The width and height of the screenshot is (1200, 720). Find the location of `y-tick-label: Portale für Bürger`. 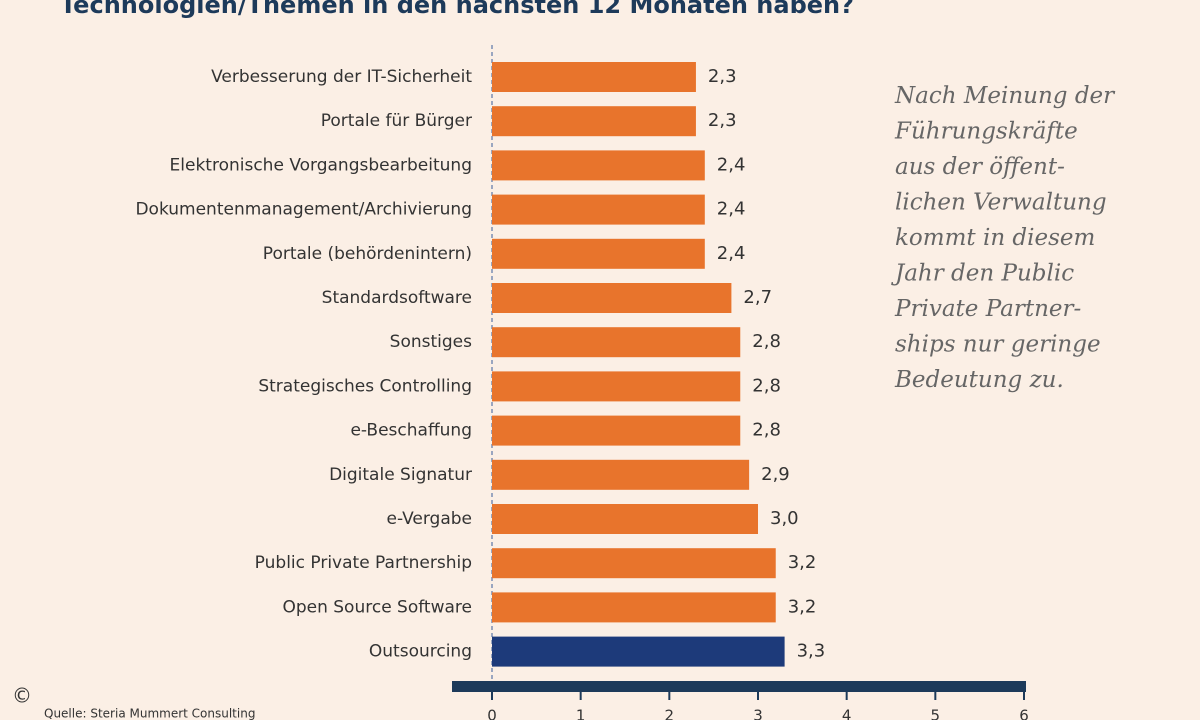

y-tick-label: Portale für Bürger is located at coordinates (396, 121).